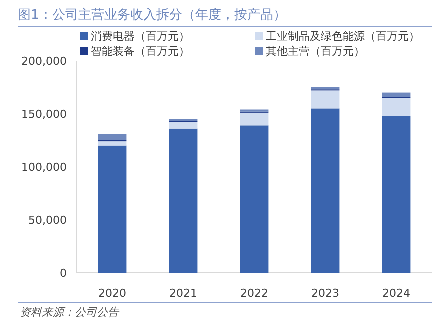 The width and height of the screenshot is (446, 320). Describe the element at coordinates (254, 293) in the screenshot. I see `x-tick-label: 2022` at that location.